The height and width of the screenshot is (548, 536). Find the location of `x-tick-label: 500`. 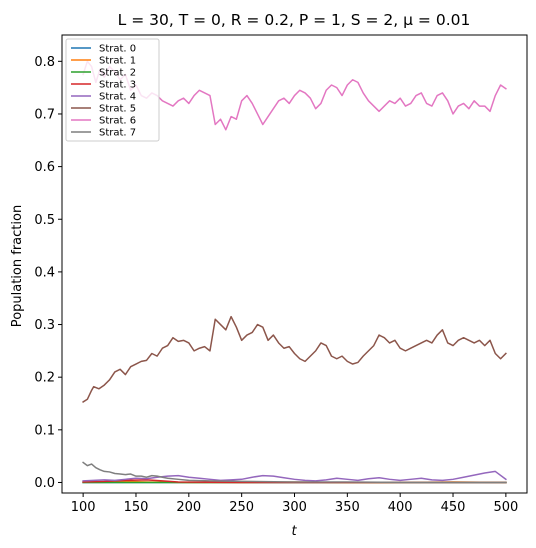

x-tick-label: 500 is located at coordinates (505, 507).